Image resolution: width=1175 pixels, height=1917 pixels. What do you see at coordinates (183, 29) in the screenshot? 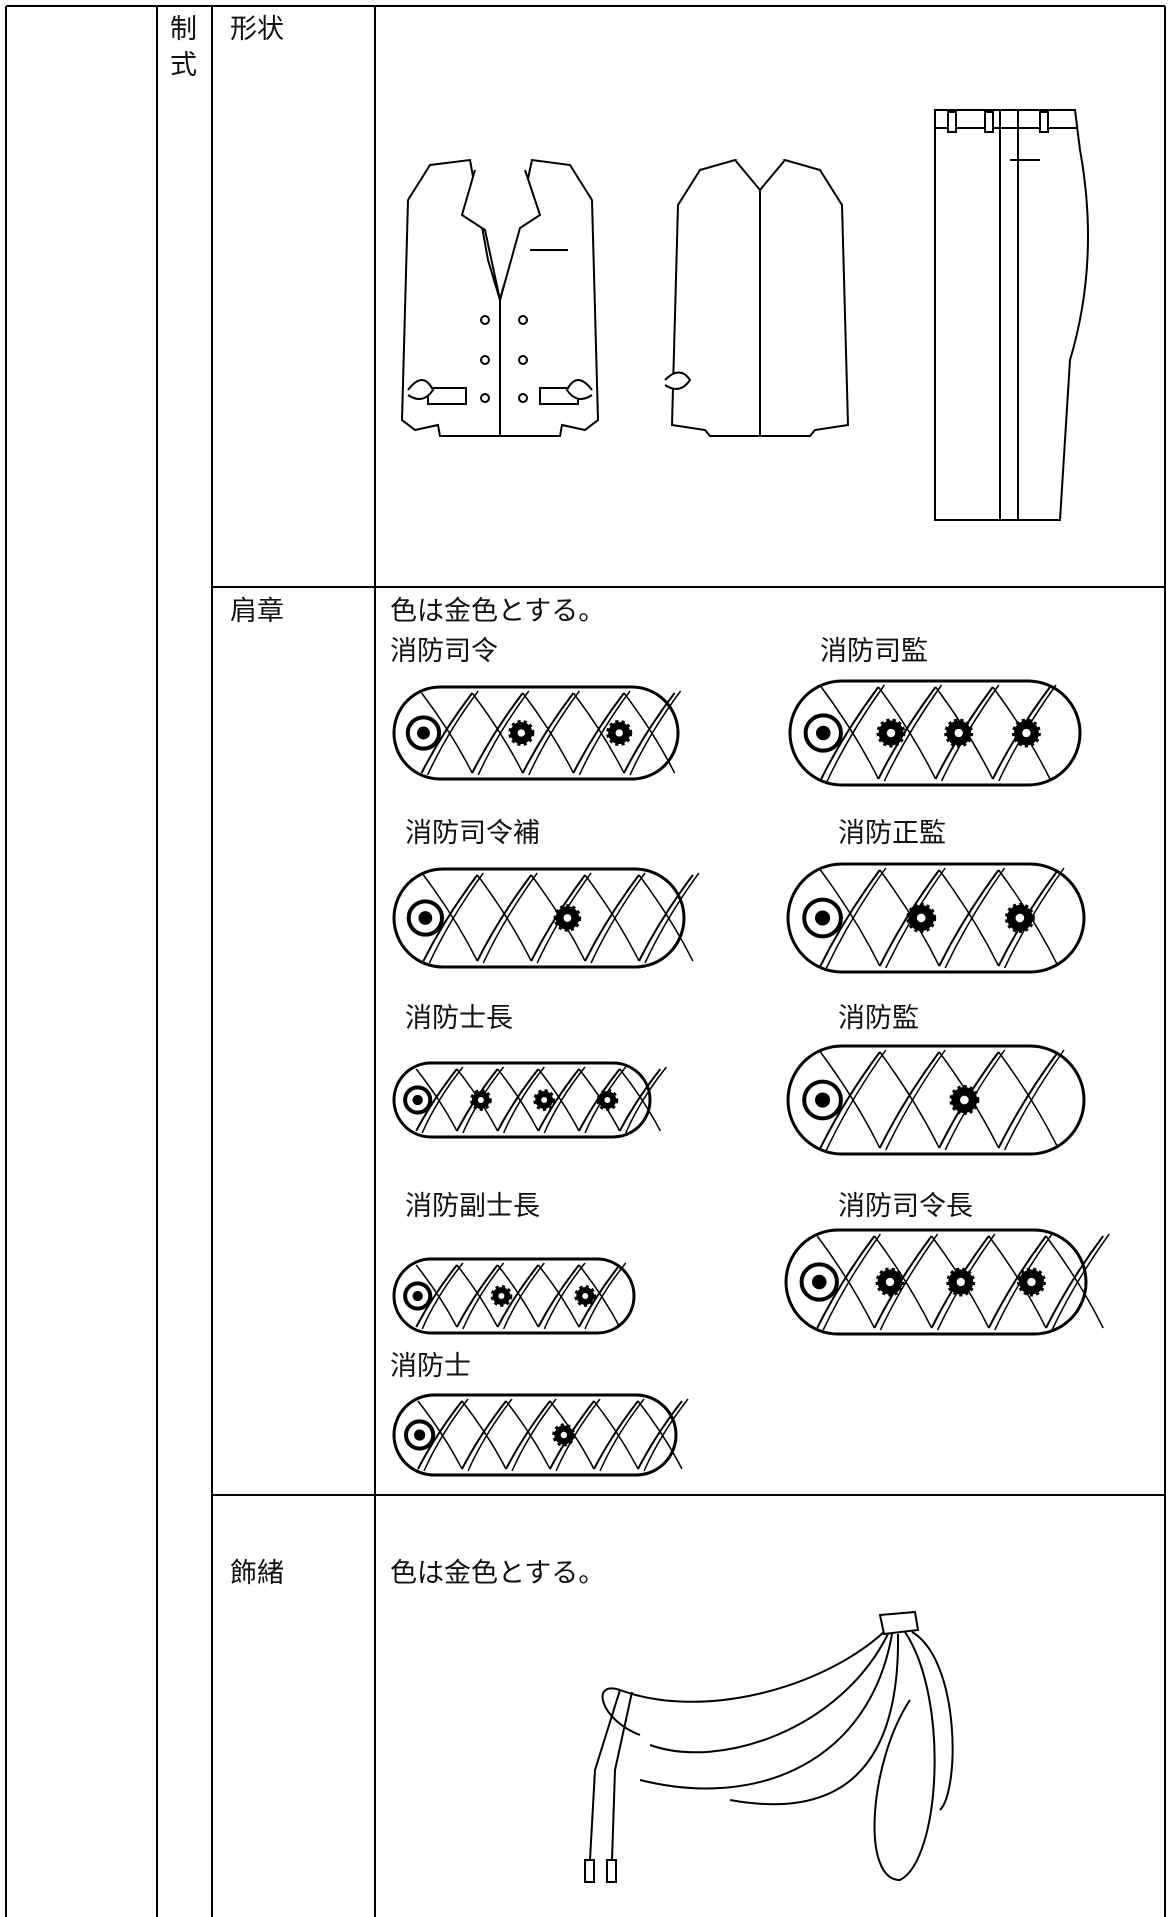
I see `category-char: 制` at bounding box center [183, 29].